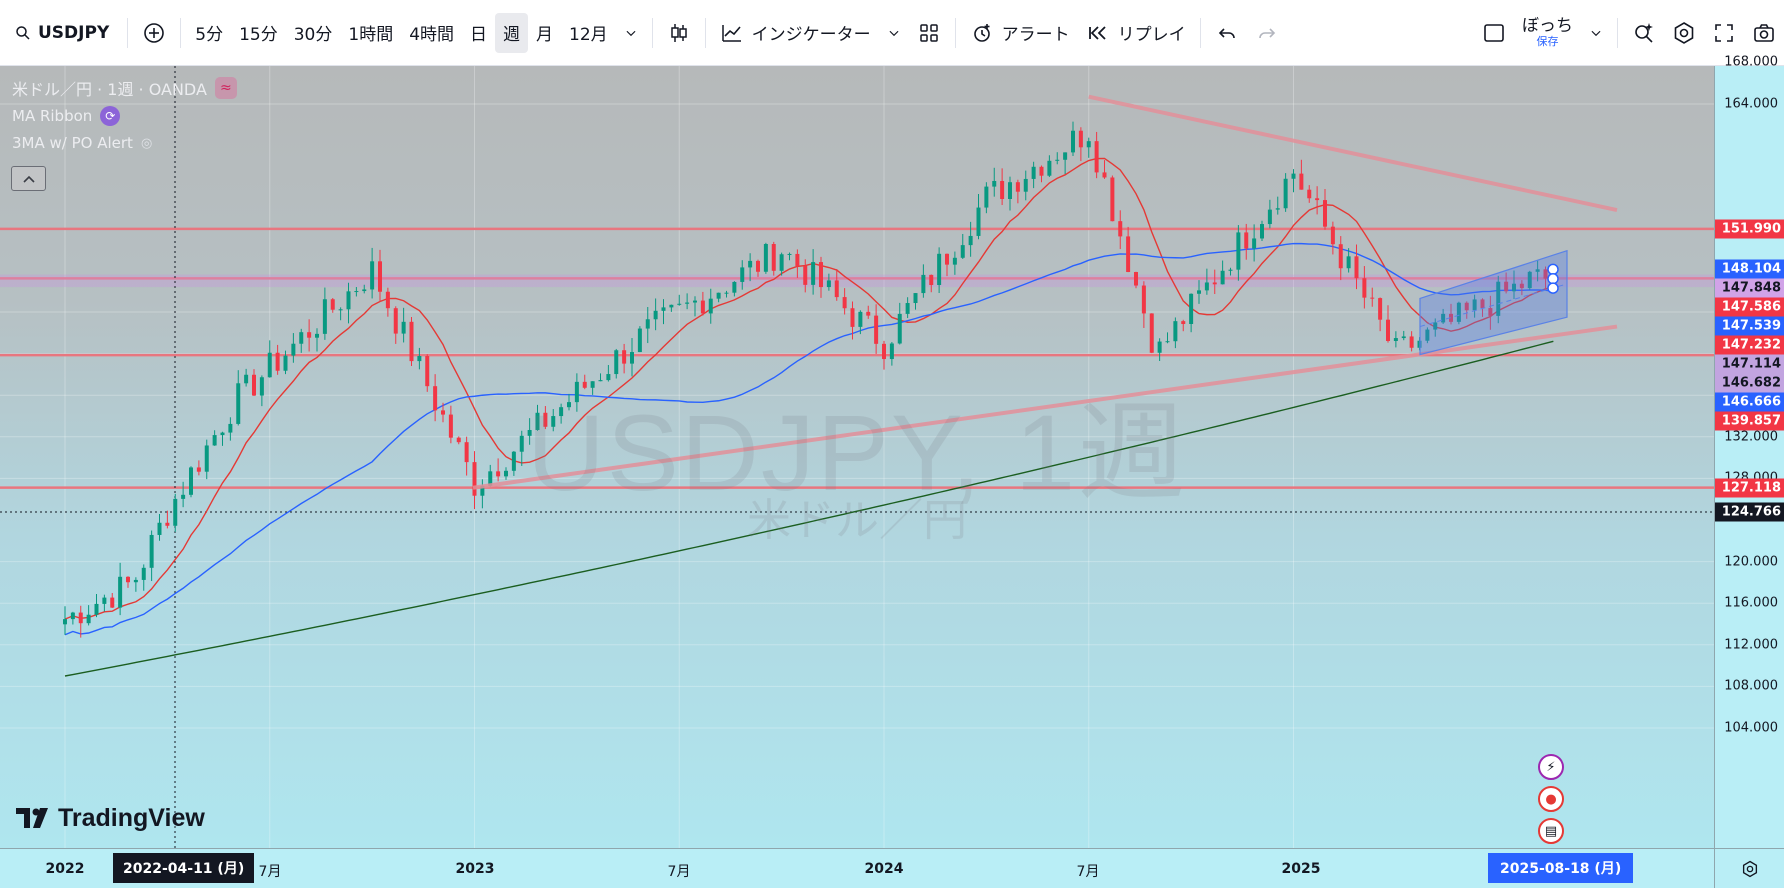  Describe the element at coordinates (1551, 799) in the screenshot. I see `record-icon: ●` at that location.